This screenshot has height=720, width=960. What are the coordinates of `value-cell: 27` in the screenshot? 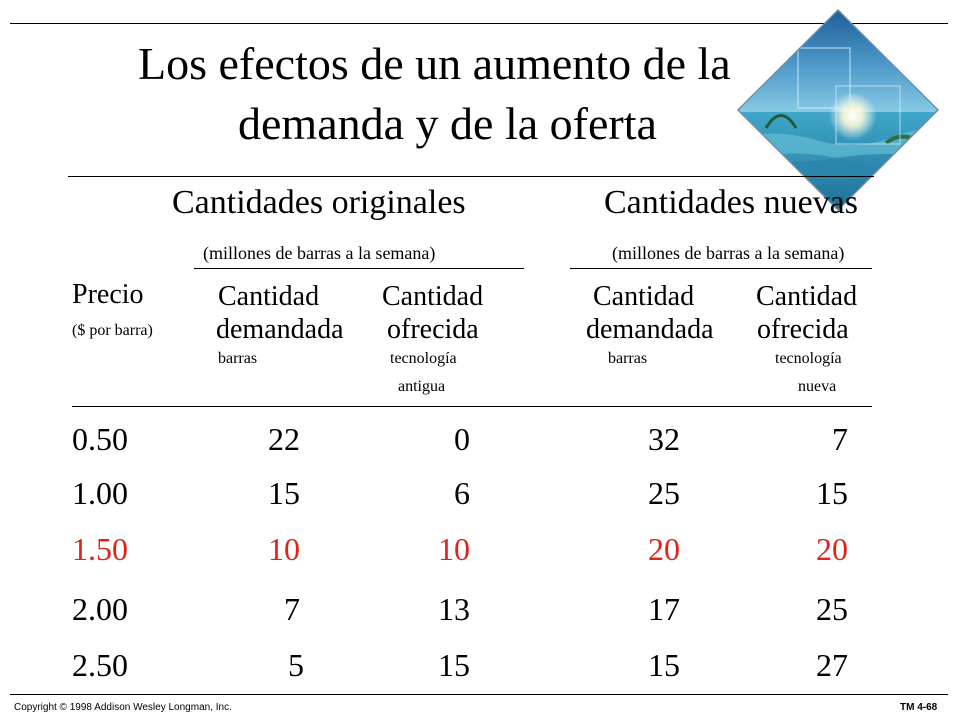 It's located at (832, 665).